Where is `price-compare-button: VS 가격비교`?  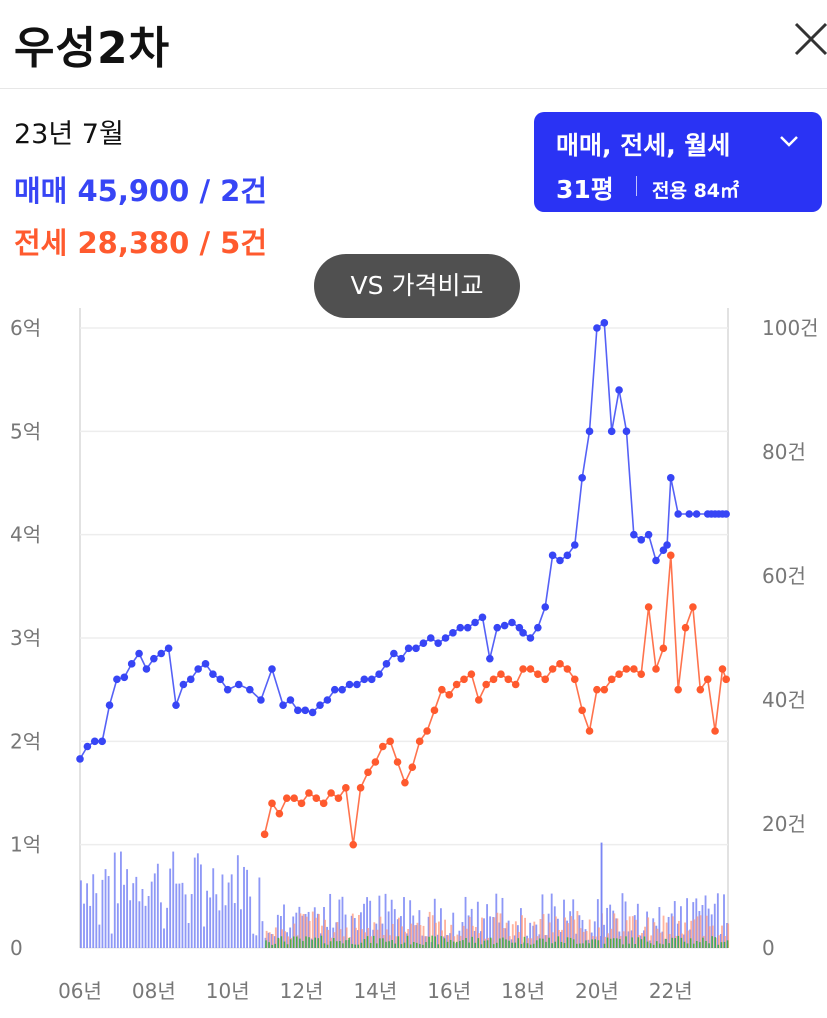
price-compare-button: VS 가격비교 is located at coordinates (417, 286).